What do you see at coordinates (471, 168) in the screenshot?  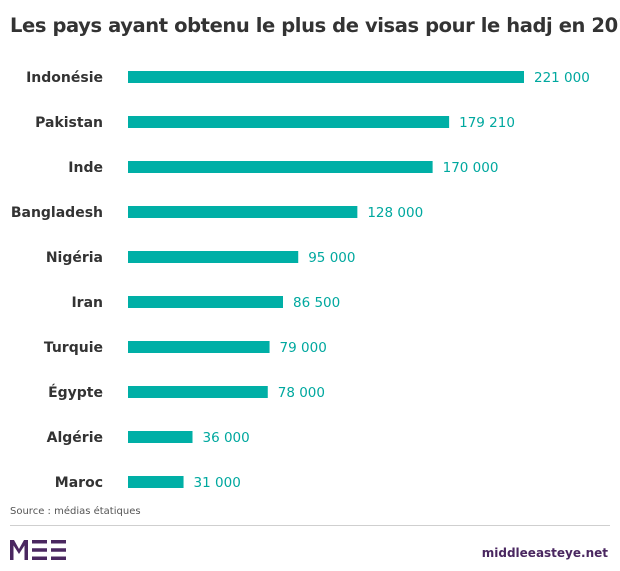 I see `value-label: 170 000` at bounding box center [471, 168].